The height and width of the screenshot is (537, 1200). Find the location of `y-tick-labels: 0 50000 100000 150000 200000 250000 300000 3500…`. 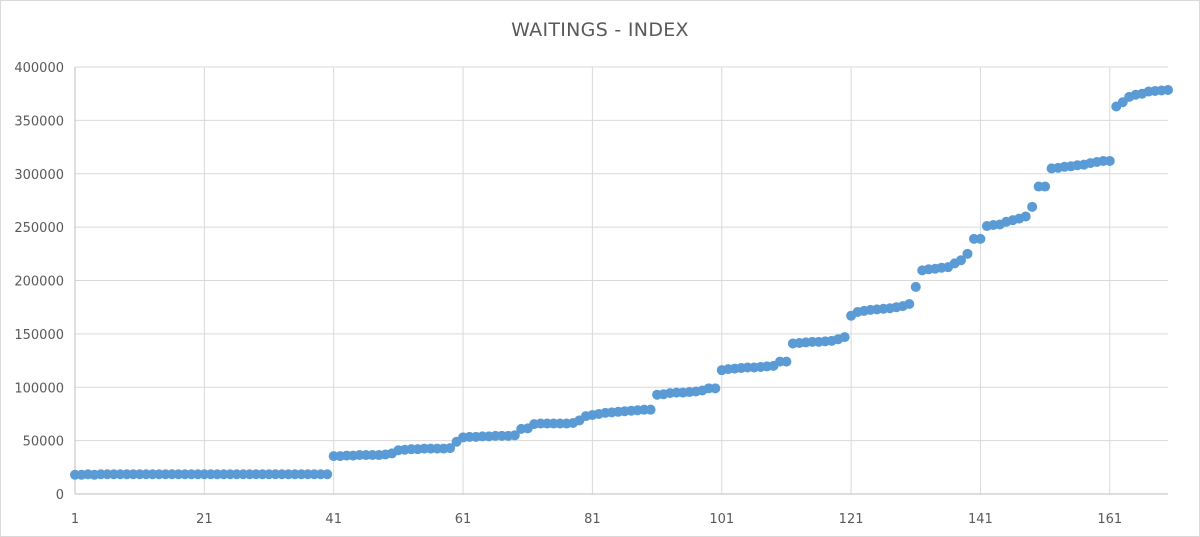

y-tick-labels: 0 50000 100000 150000 200000 250000 300000 3500… is located at coordinates (39, 282).